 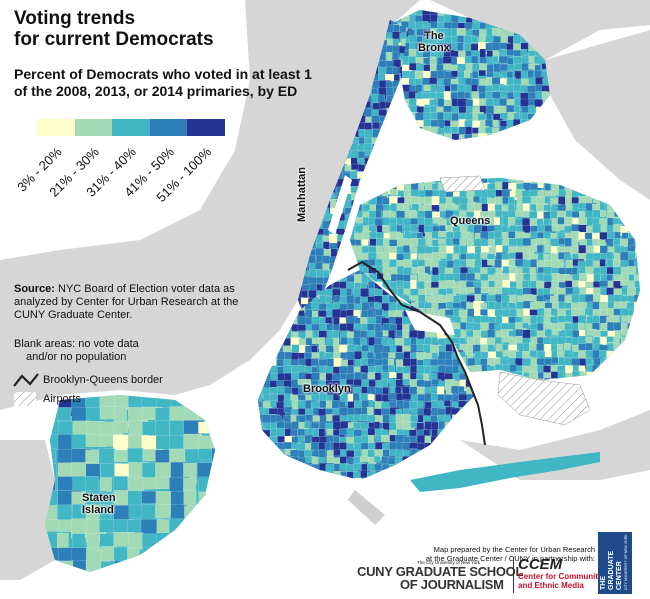 I want to click on cuny-logo-tag: The City University of New York, so click(x=449, y=562).